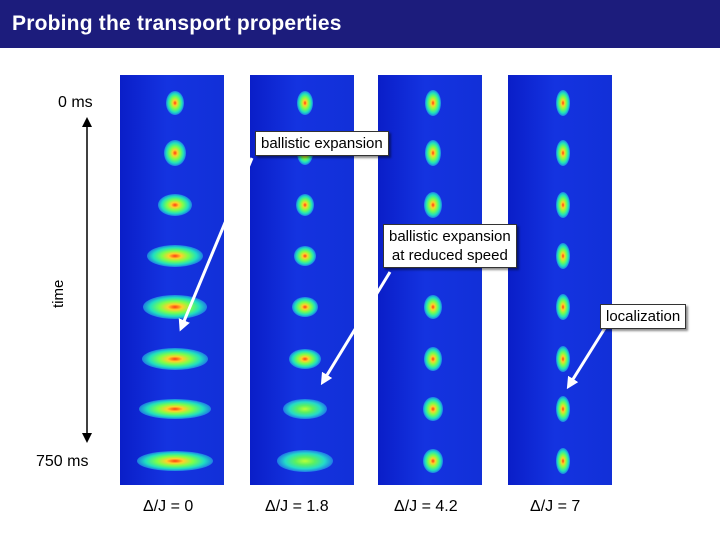  What do you see at coordinates (360, 24) in the screenshot?
I see `title-bar: Probing the transport properties` at bounding box center [360, 24].